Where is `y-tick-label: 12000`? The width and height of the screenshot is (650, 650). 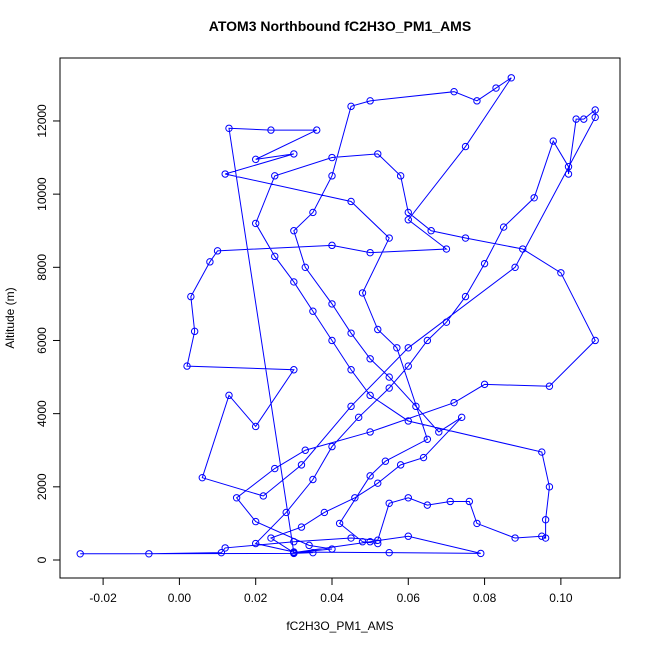 y-tick-label: 12000 is located at coordinates (42, 121).